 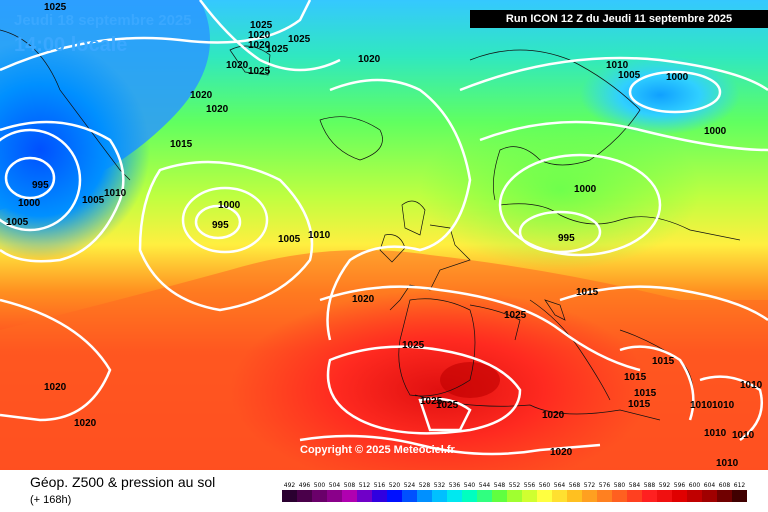 I want to click on legend-tick-label: 560, so click(x=545, y=485).